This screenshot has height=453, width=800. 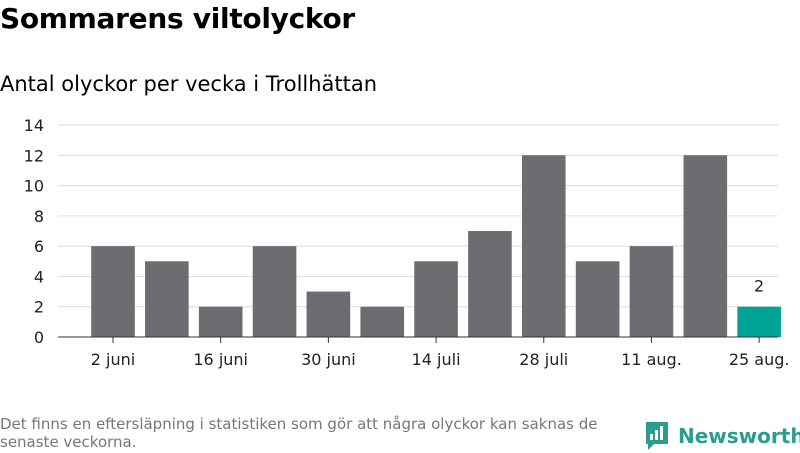 What do you see at coordinates (657, 436) in the screenshot?
I see `newsworthy-logo-icon` at bounding box center [657, 436].